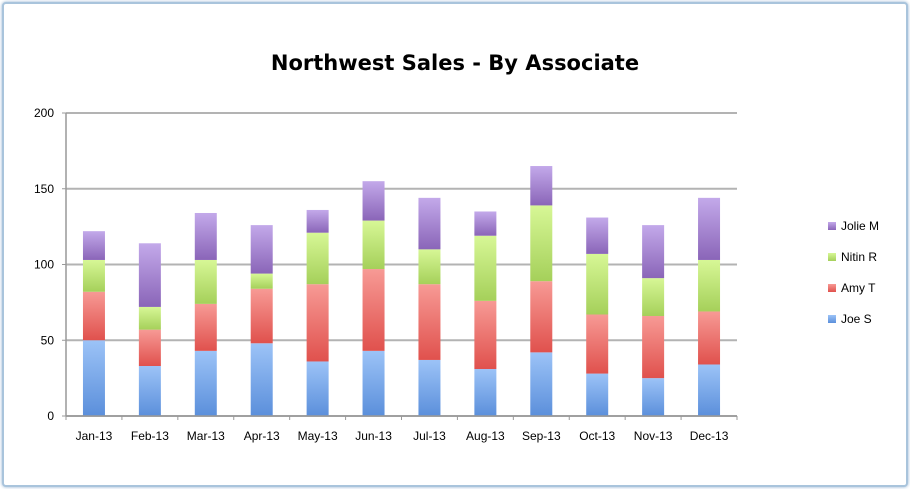  Describe the element at coordinates (44, 265) in the screenshot. I see `y-tick-label: 100` at that location.